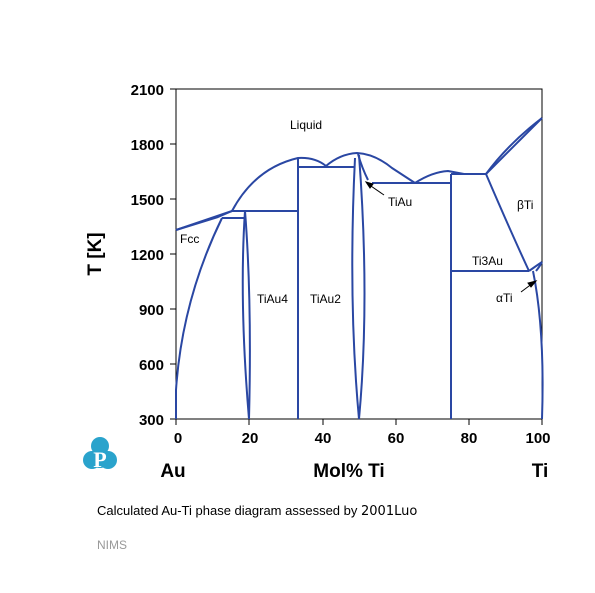 The image size is (595, 593). What do you see at coordinates (147, 200) in the screenshot?
I see `y-tick-label: 1500` at bounding box center [147, 200].